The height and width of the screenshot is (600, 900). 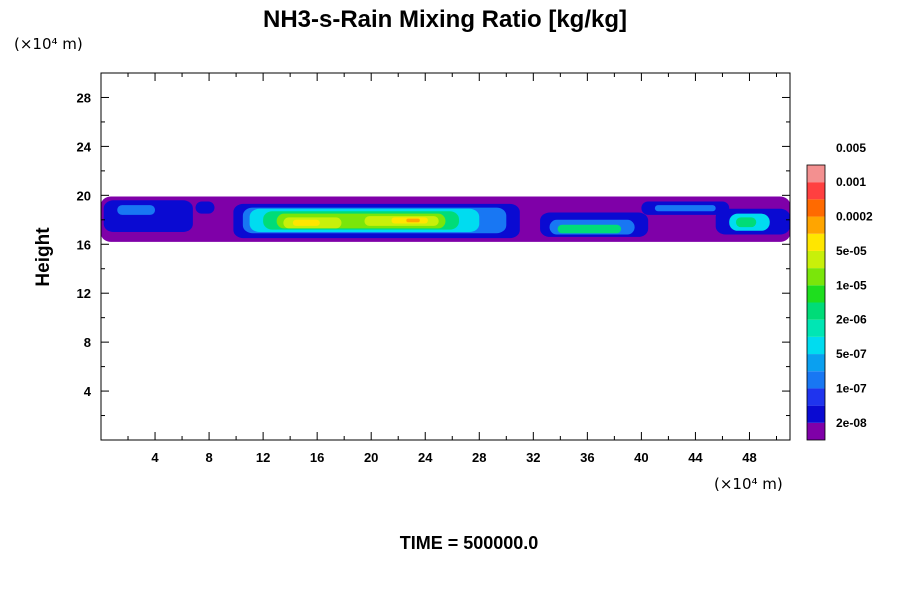 What do you see at coordinates (84, 146) in the screenshot?
I see `y-tick-label: 24` at bounding box center [84, 146].